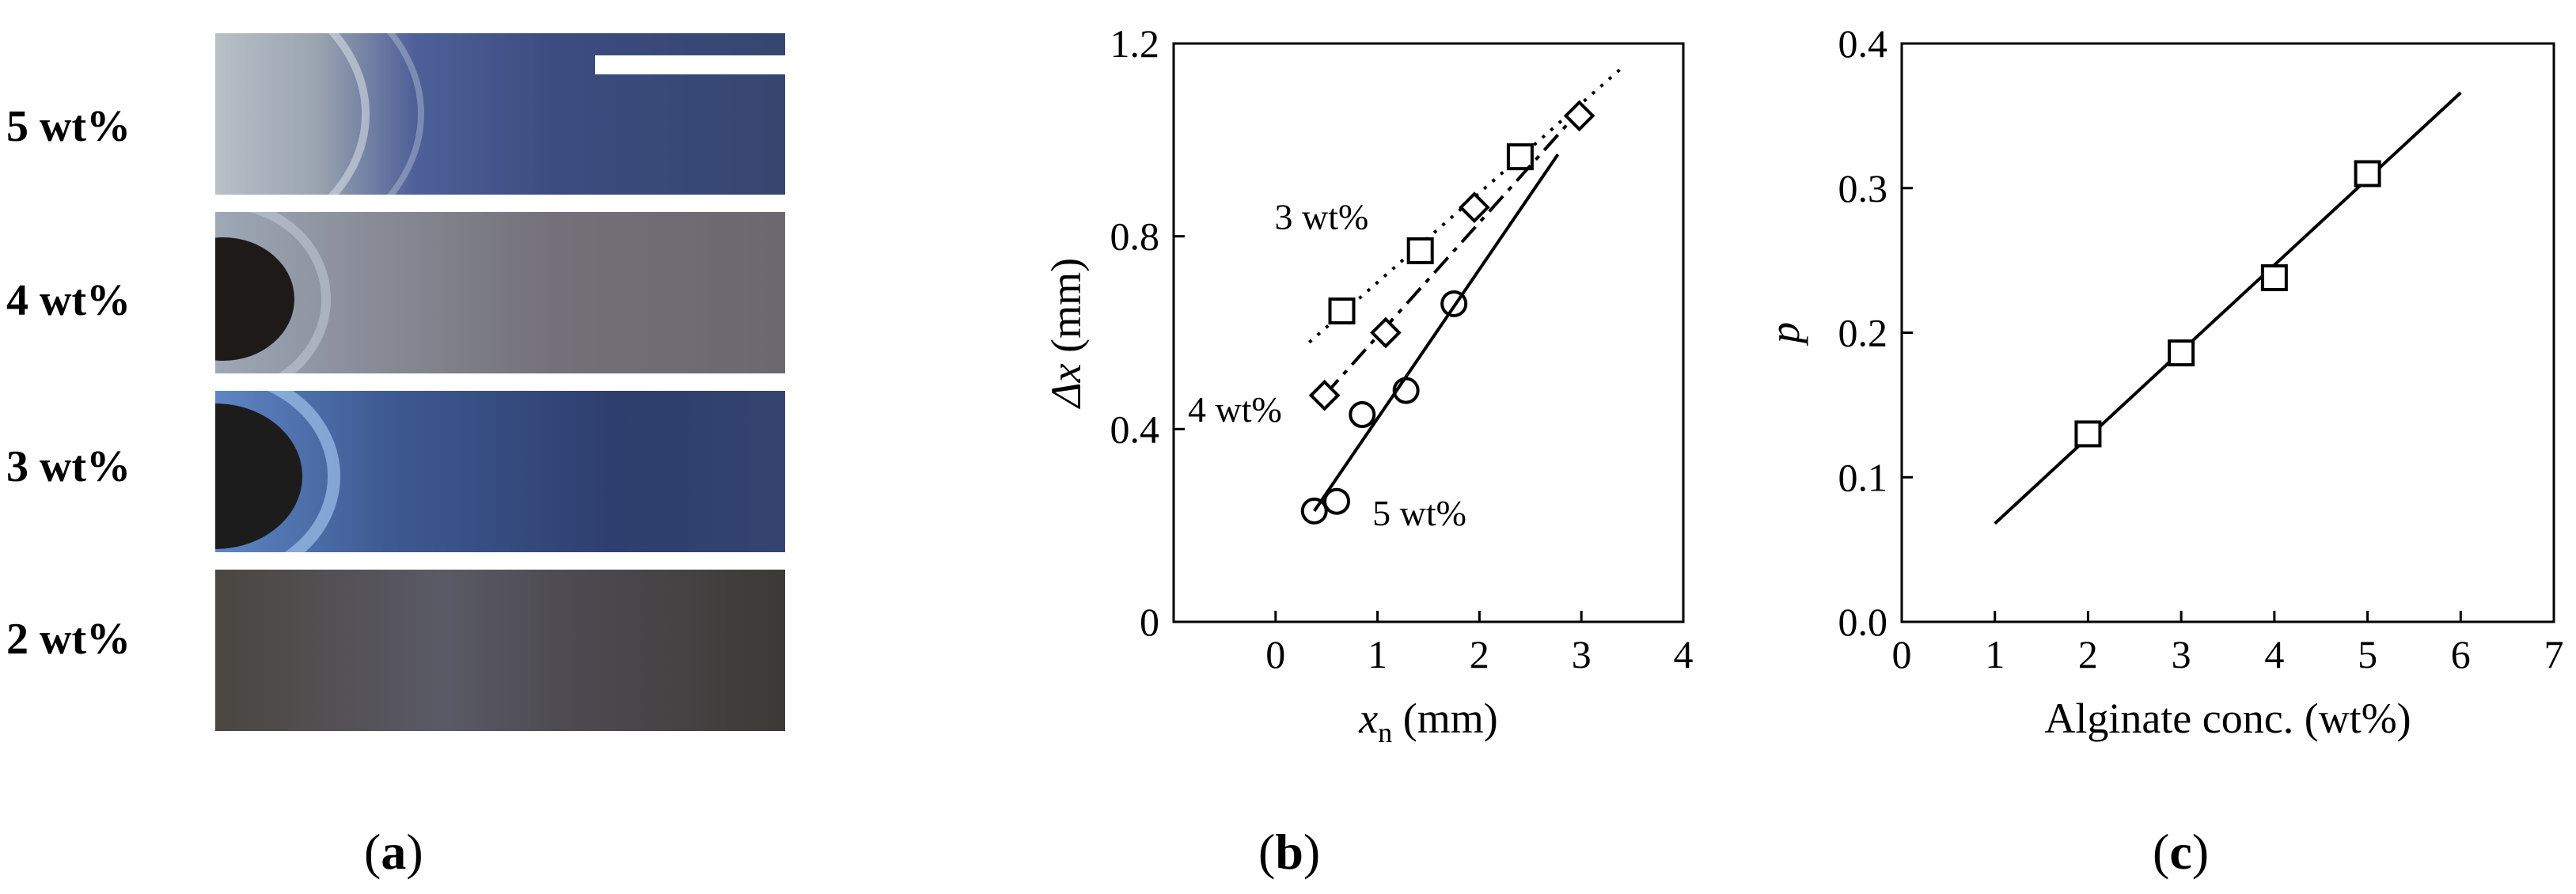  What do you see at coordinates (1135, 429) in the screenshot?
I see `chart-b-ytick-label: 0.4` at bounding box center [1135, 429].